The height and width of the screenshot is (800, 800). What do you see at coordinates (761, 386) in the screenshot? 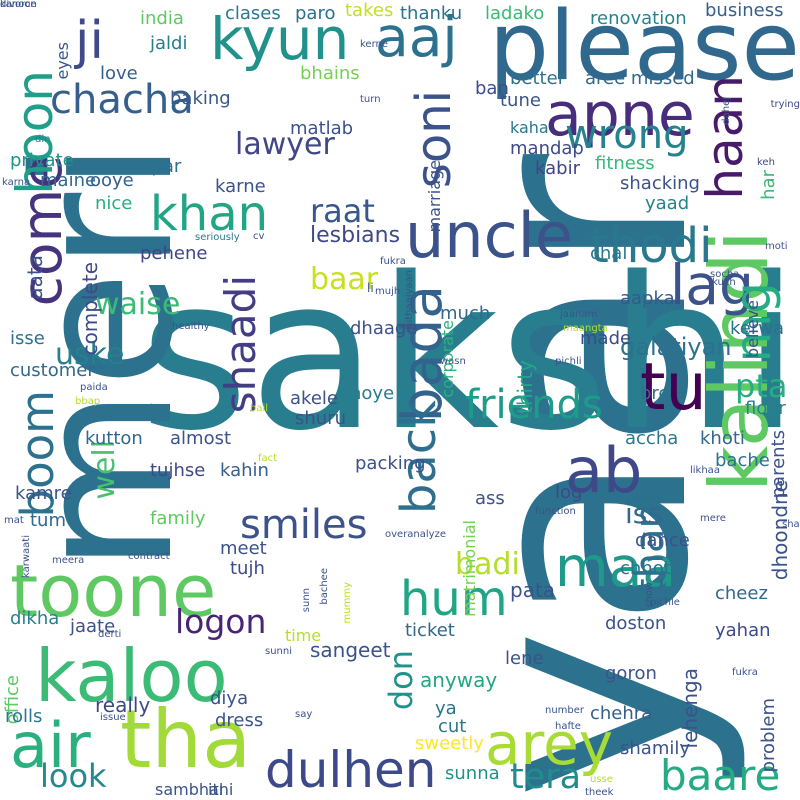
I see `cloud-word: pta` at bounding box center [761, 386].